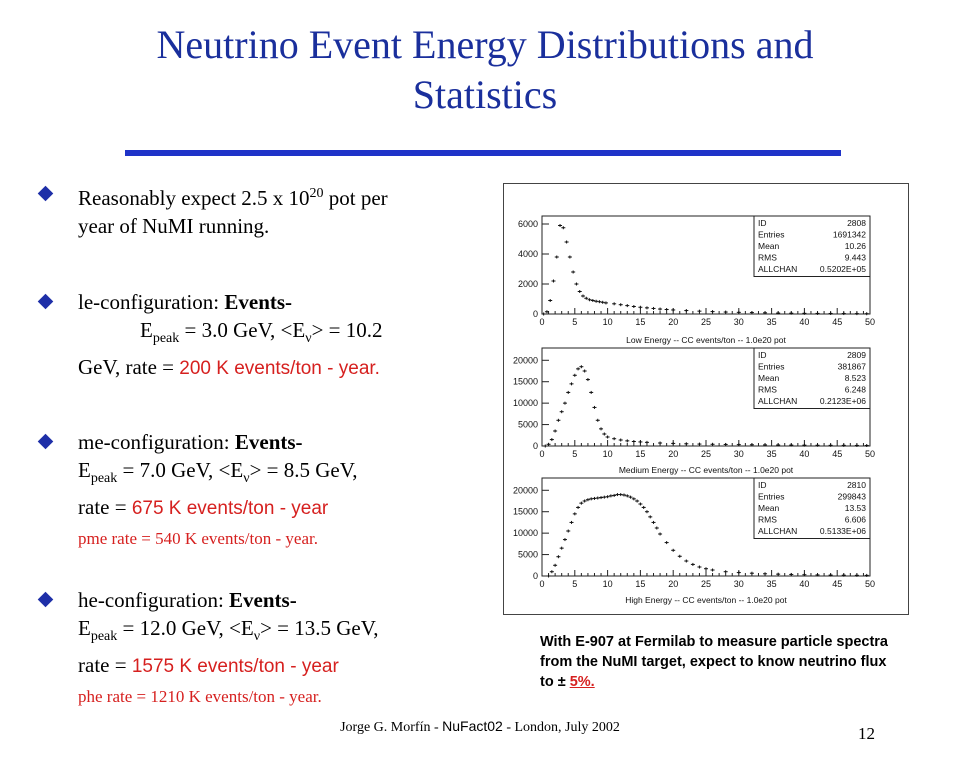  What do you see at coordinates (528, 254) in the screenshot?
I see `y-tick-label: 4000` at bounding box center [528, 254].